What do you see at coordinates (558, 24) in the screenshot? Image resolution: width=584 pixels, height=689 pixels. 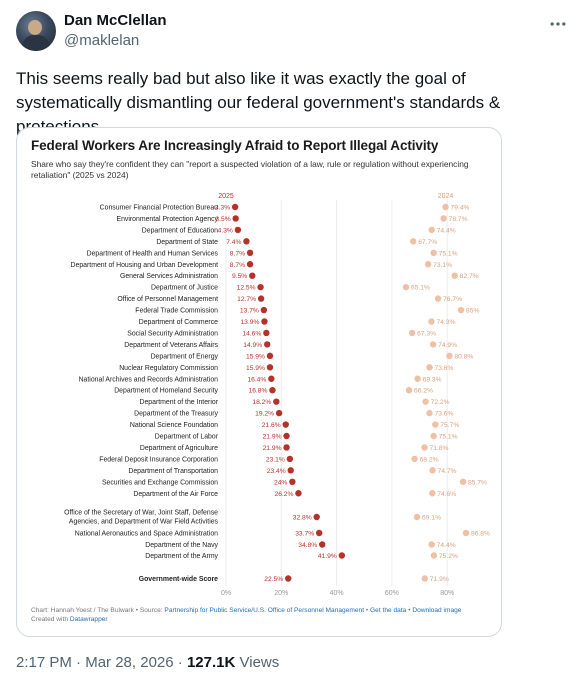 I see `more-options-icon` at bounding box center [558, 24].